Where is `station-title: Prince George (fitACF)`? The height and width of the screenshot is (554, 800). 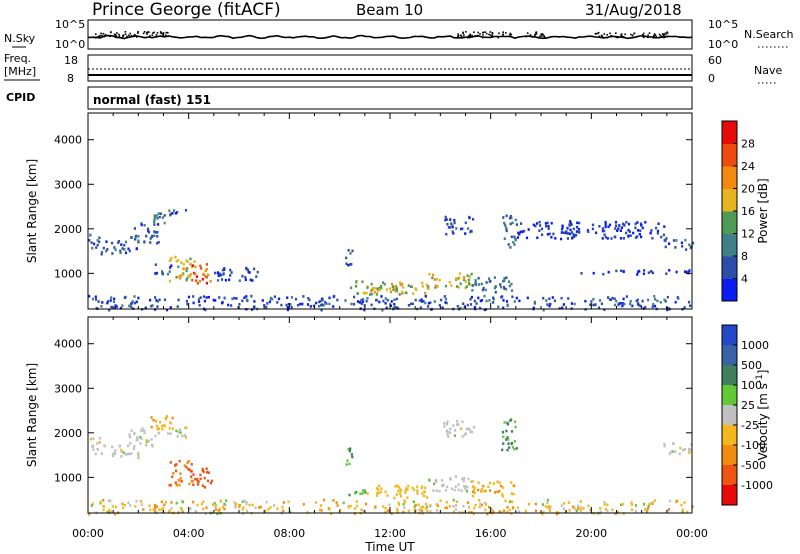 station-title: Prince George (fitACF) is located at coordinates (186, 10).